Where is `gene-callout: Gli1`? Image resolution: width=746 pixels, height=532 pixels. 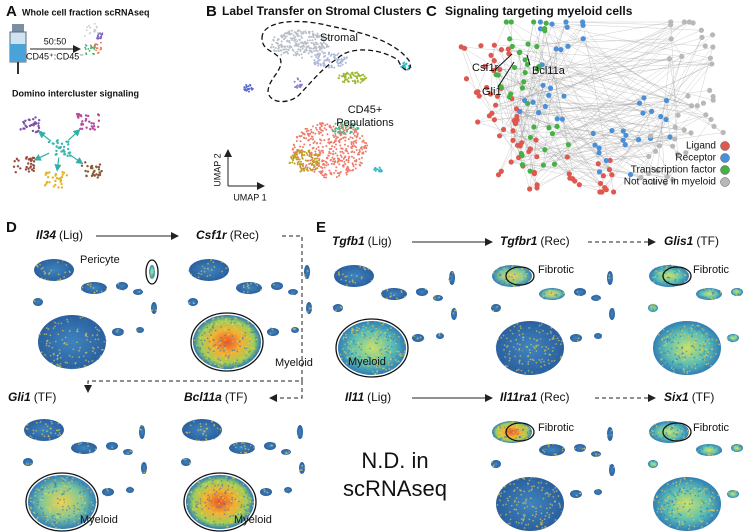
gene-callout: Gli1 is located at coordinates (492, 92).